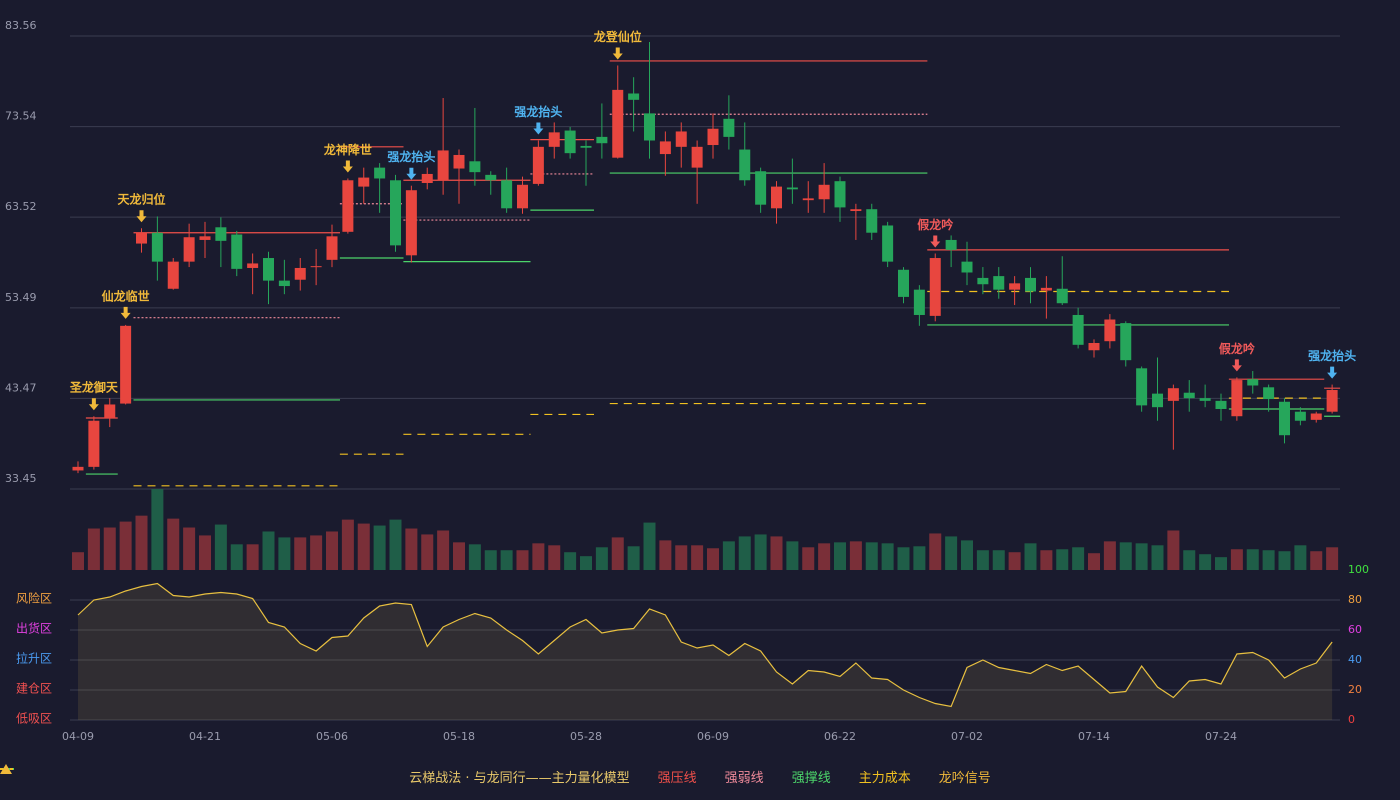 The width and height of the screenshot is (1400, 800). Describe the element at coordinates (21, 25) in the screenshot. I see `y-tick-label: 83.56` at that location.